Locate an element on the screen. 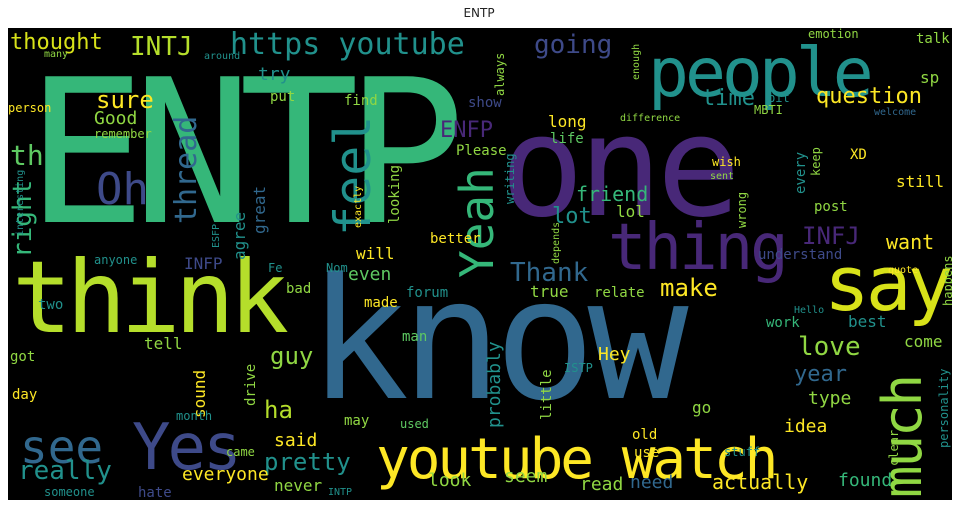 The height and width of the screenshot is (505, 958). word-really: really is located at coordinates (65, 471).